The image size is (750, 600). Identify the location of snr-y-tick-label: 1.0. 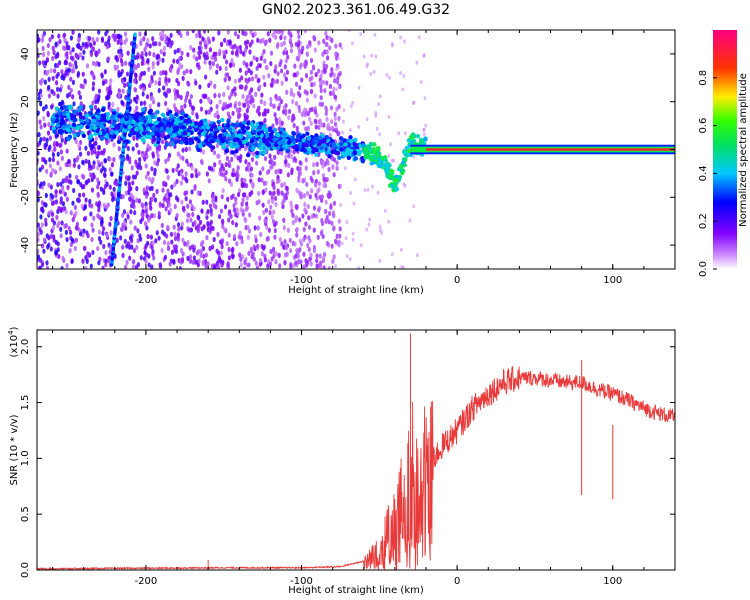
(25, 458).